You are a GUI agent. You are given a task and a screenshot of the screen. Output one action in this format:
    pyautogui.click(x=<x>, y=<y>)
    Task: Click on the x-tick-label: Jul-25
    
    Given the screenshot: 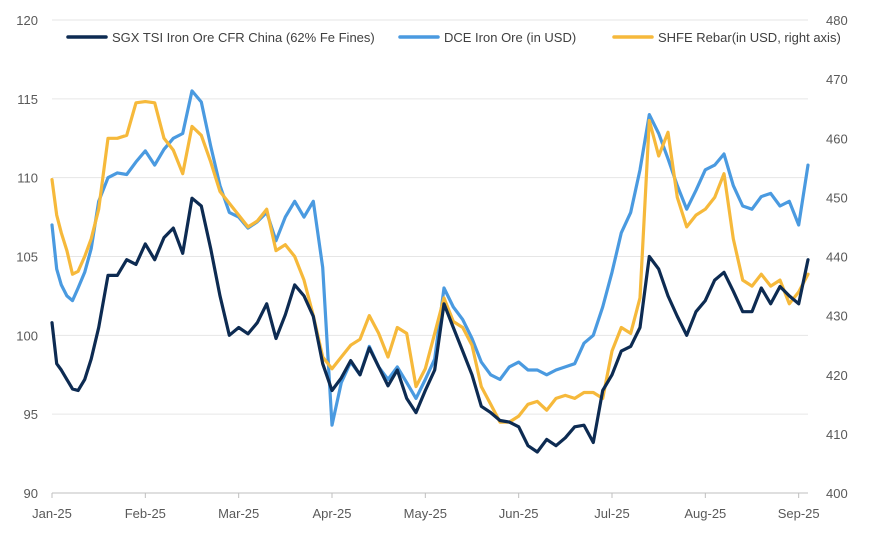 What is the action you would take?
    pyautogui.click(x=611, y=513)
    